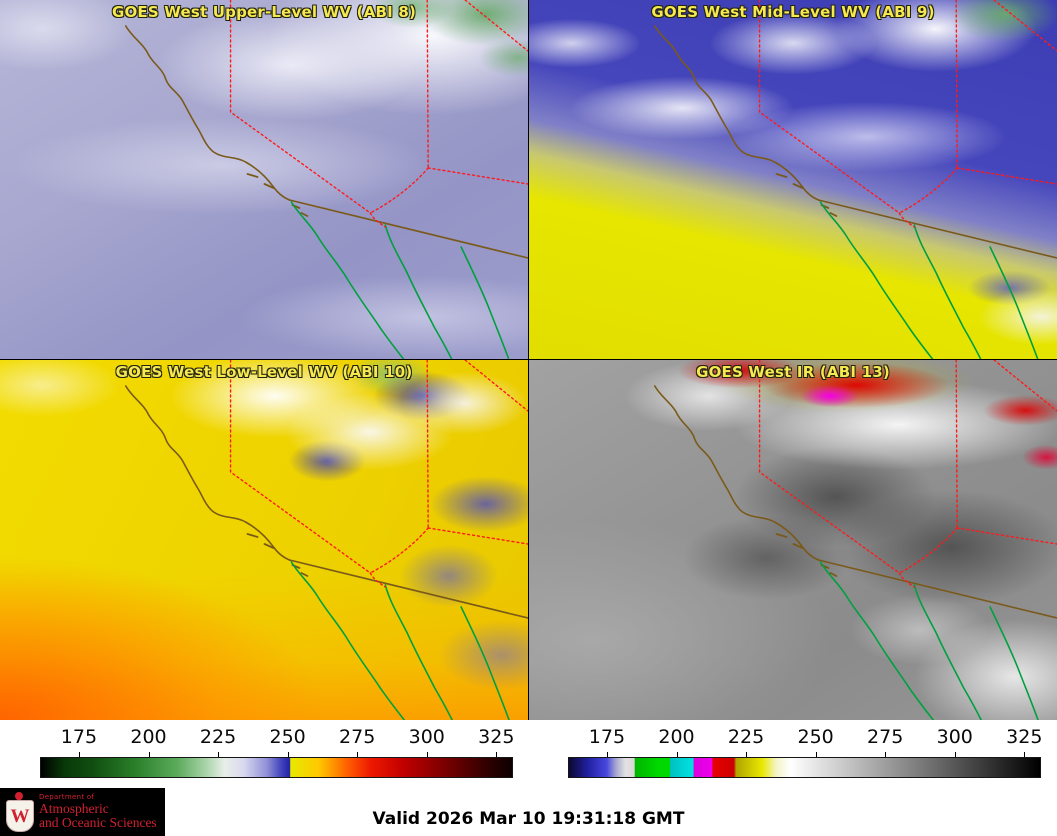 Image resolution: width=1057 pixels, height=836 pixels. Describe the element at coordinates (67, 797) in the screenshot. I see `logo-department-of: Department of` at that location.